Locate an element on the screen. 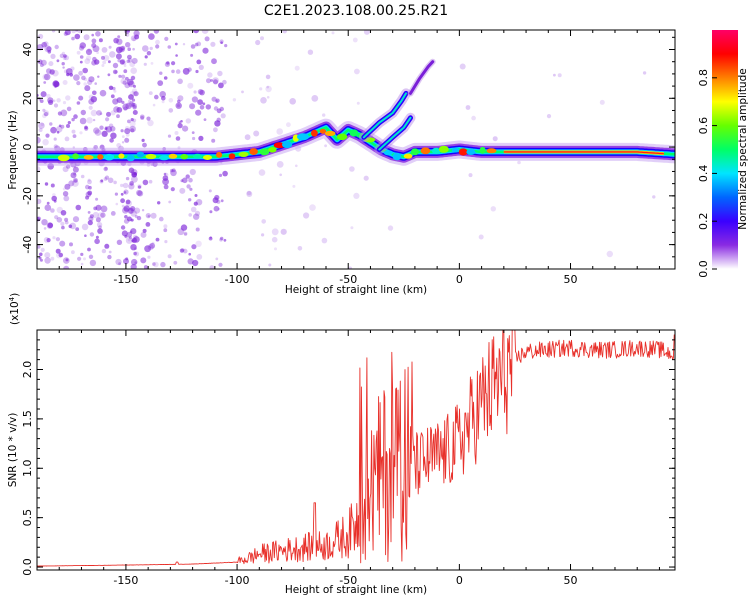  snr-y-axis-label: SNR (10 * v/v) is located at coordinates (13, 450).